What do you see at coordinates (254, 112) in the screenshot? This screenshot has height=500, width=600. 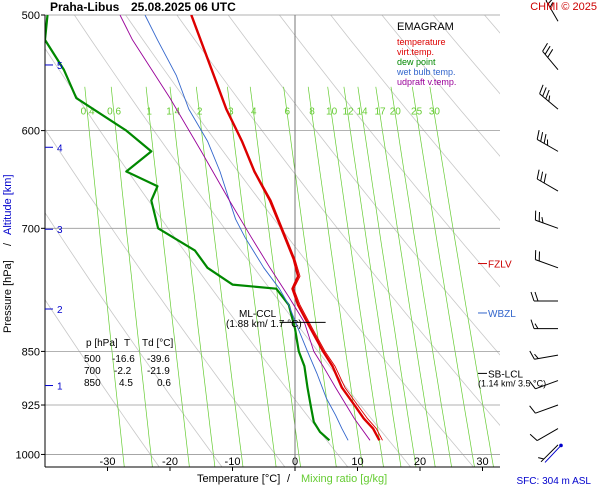 I see `mixing-ratio-label: 4` at bounding box center [254, 112].